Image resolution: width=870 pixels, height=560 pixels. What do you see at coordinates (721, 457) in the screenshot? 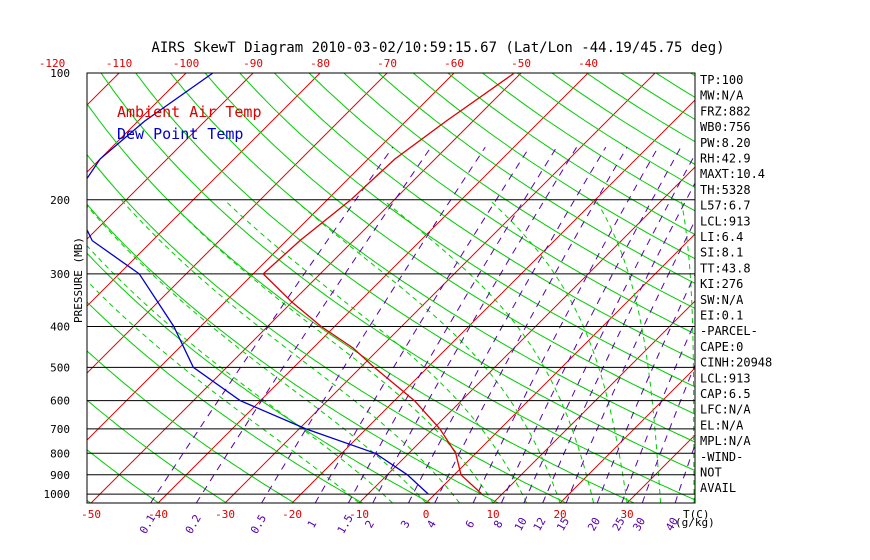
I see `index-item: -WIND-` at bounding box center [721, 457].